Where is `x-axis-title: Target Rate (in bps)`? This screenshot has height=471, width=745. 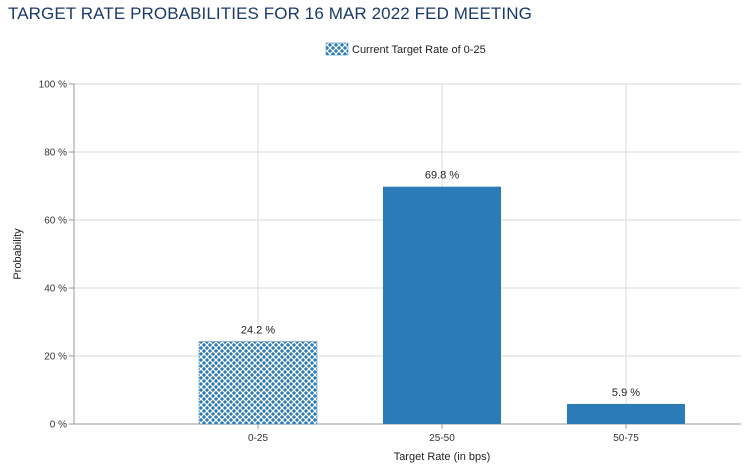
x-axis-title: Target Rate (in bps) is located at coordinates (442, 457).